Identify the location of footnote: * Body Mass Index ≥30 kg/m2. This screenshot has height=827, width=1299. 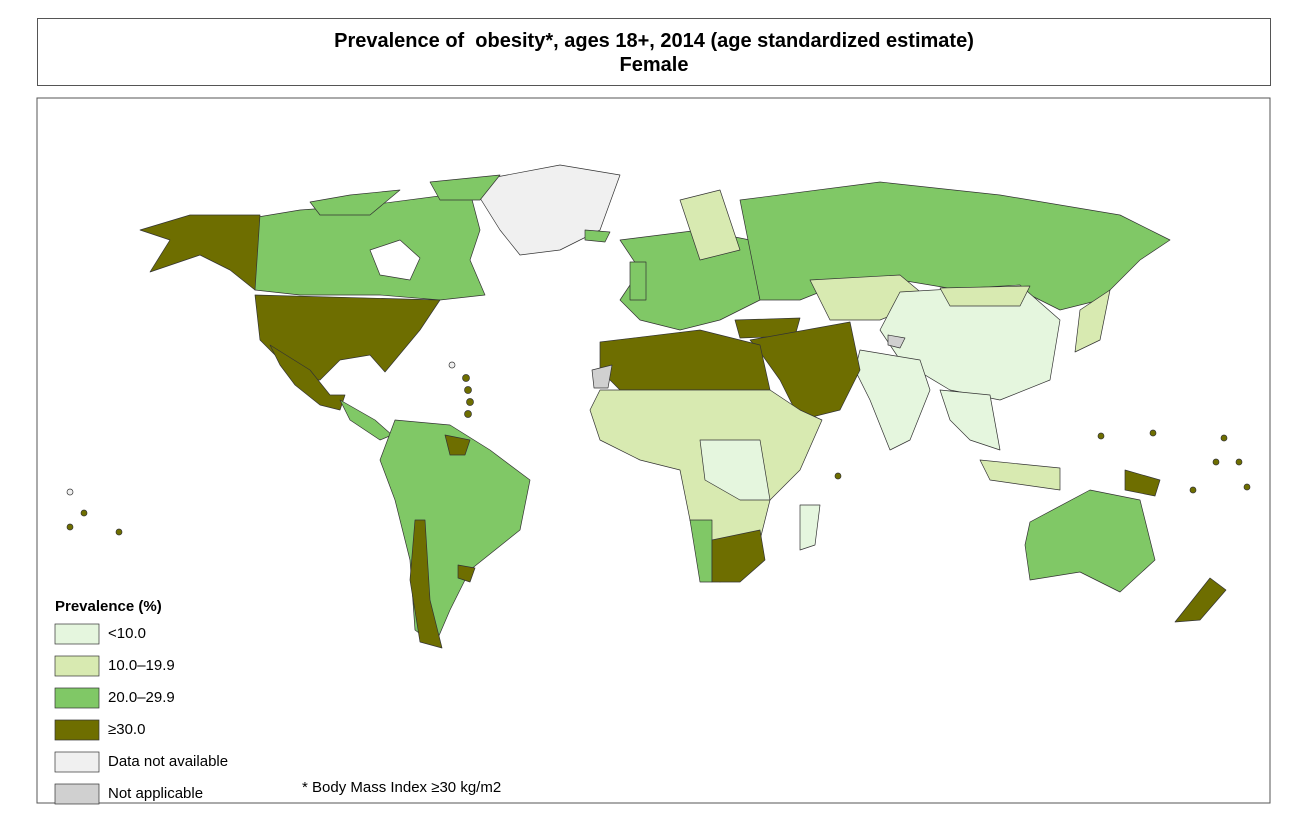
(401, 787).